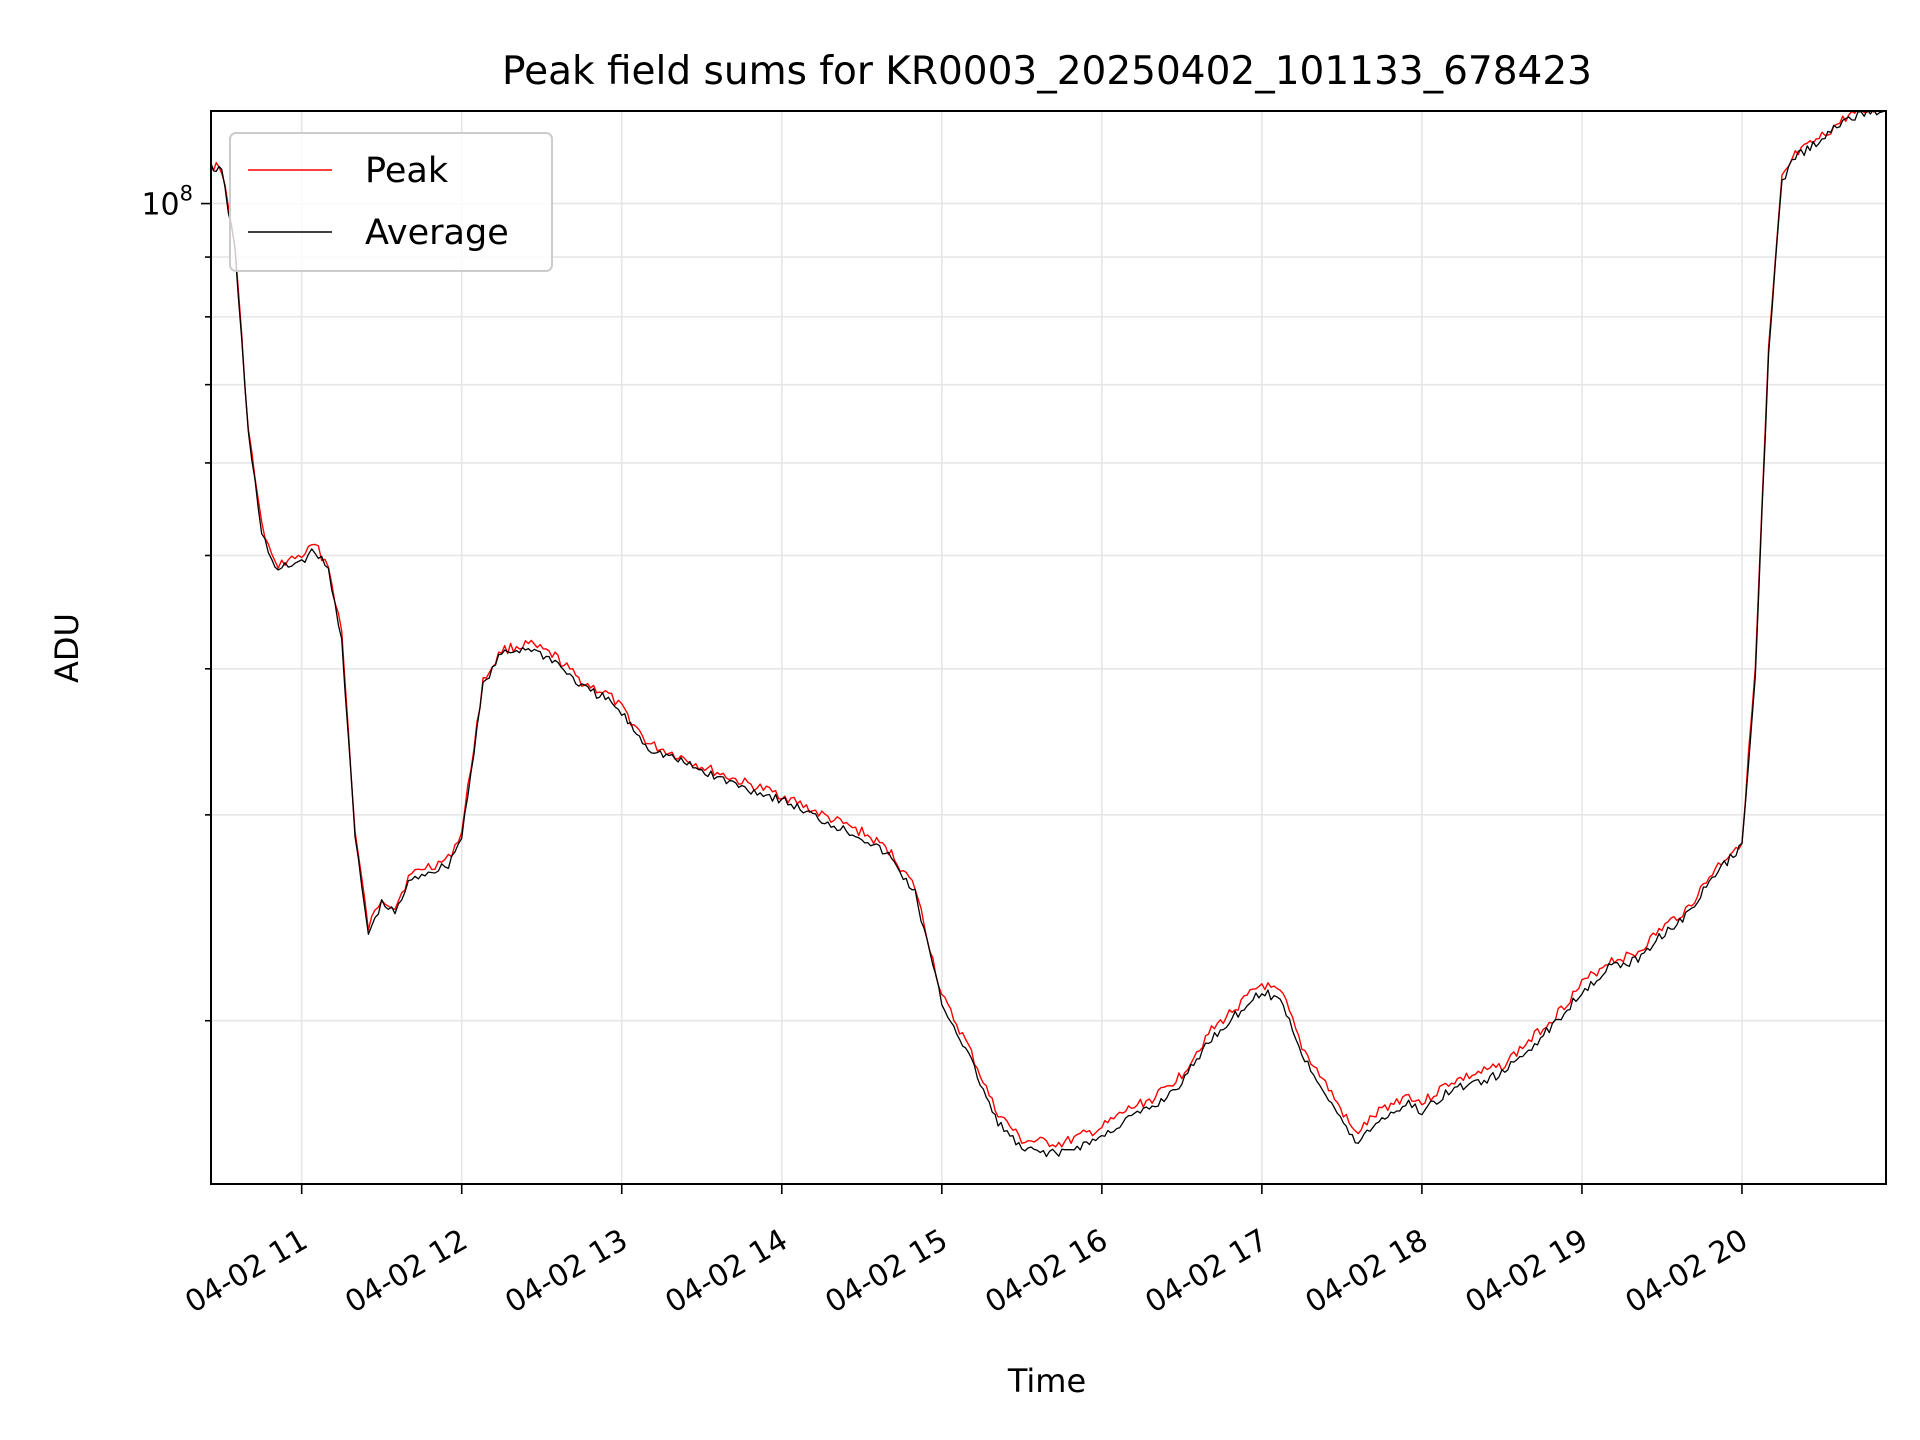 Image resolution: width=1920 pixels, height=1440 pixels. Describe the element at coordinates (67, 648) in the screenshot. I see `y-axis-label: ADU` at that location.